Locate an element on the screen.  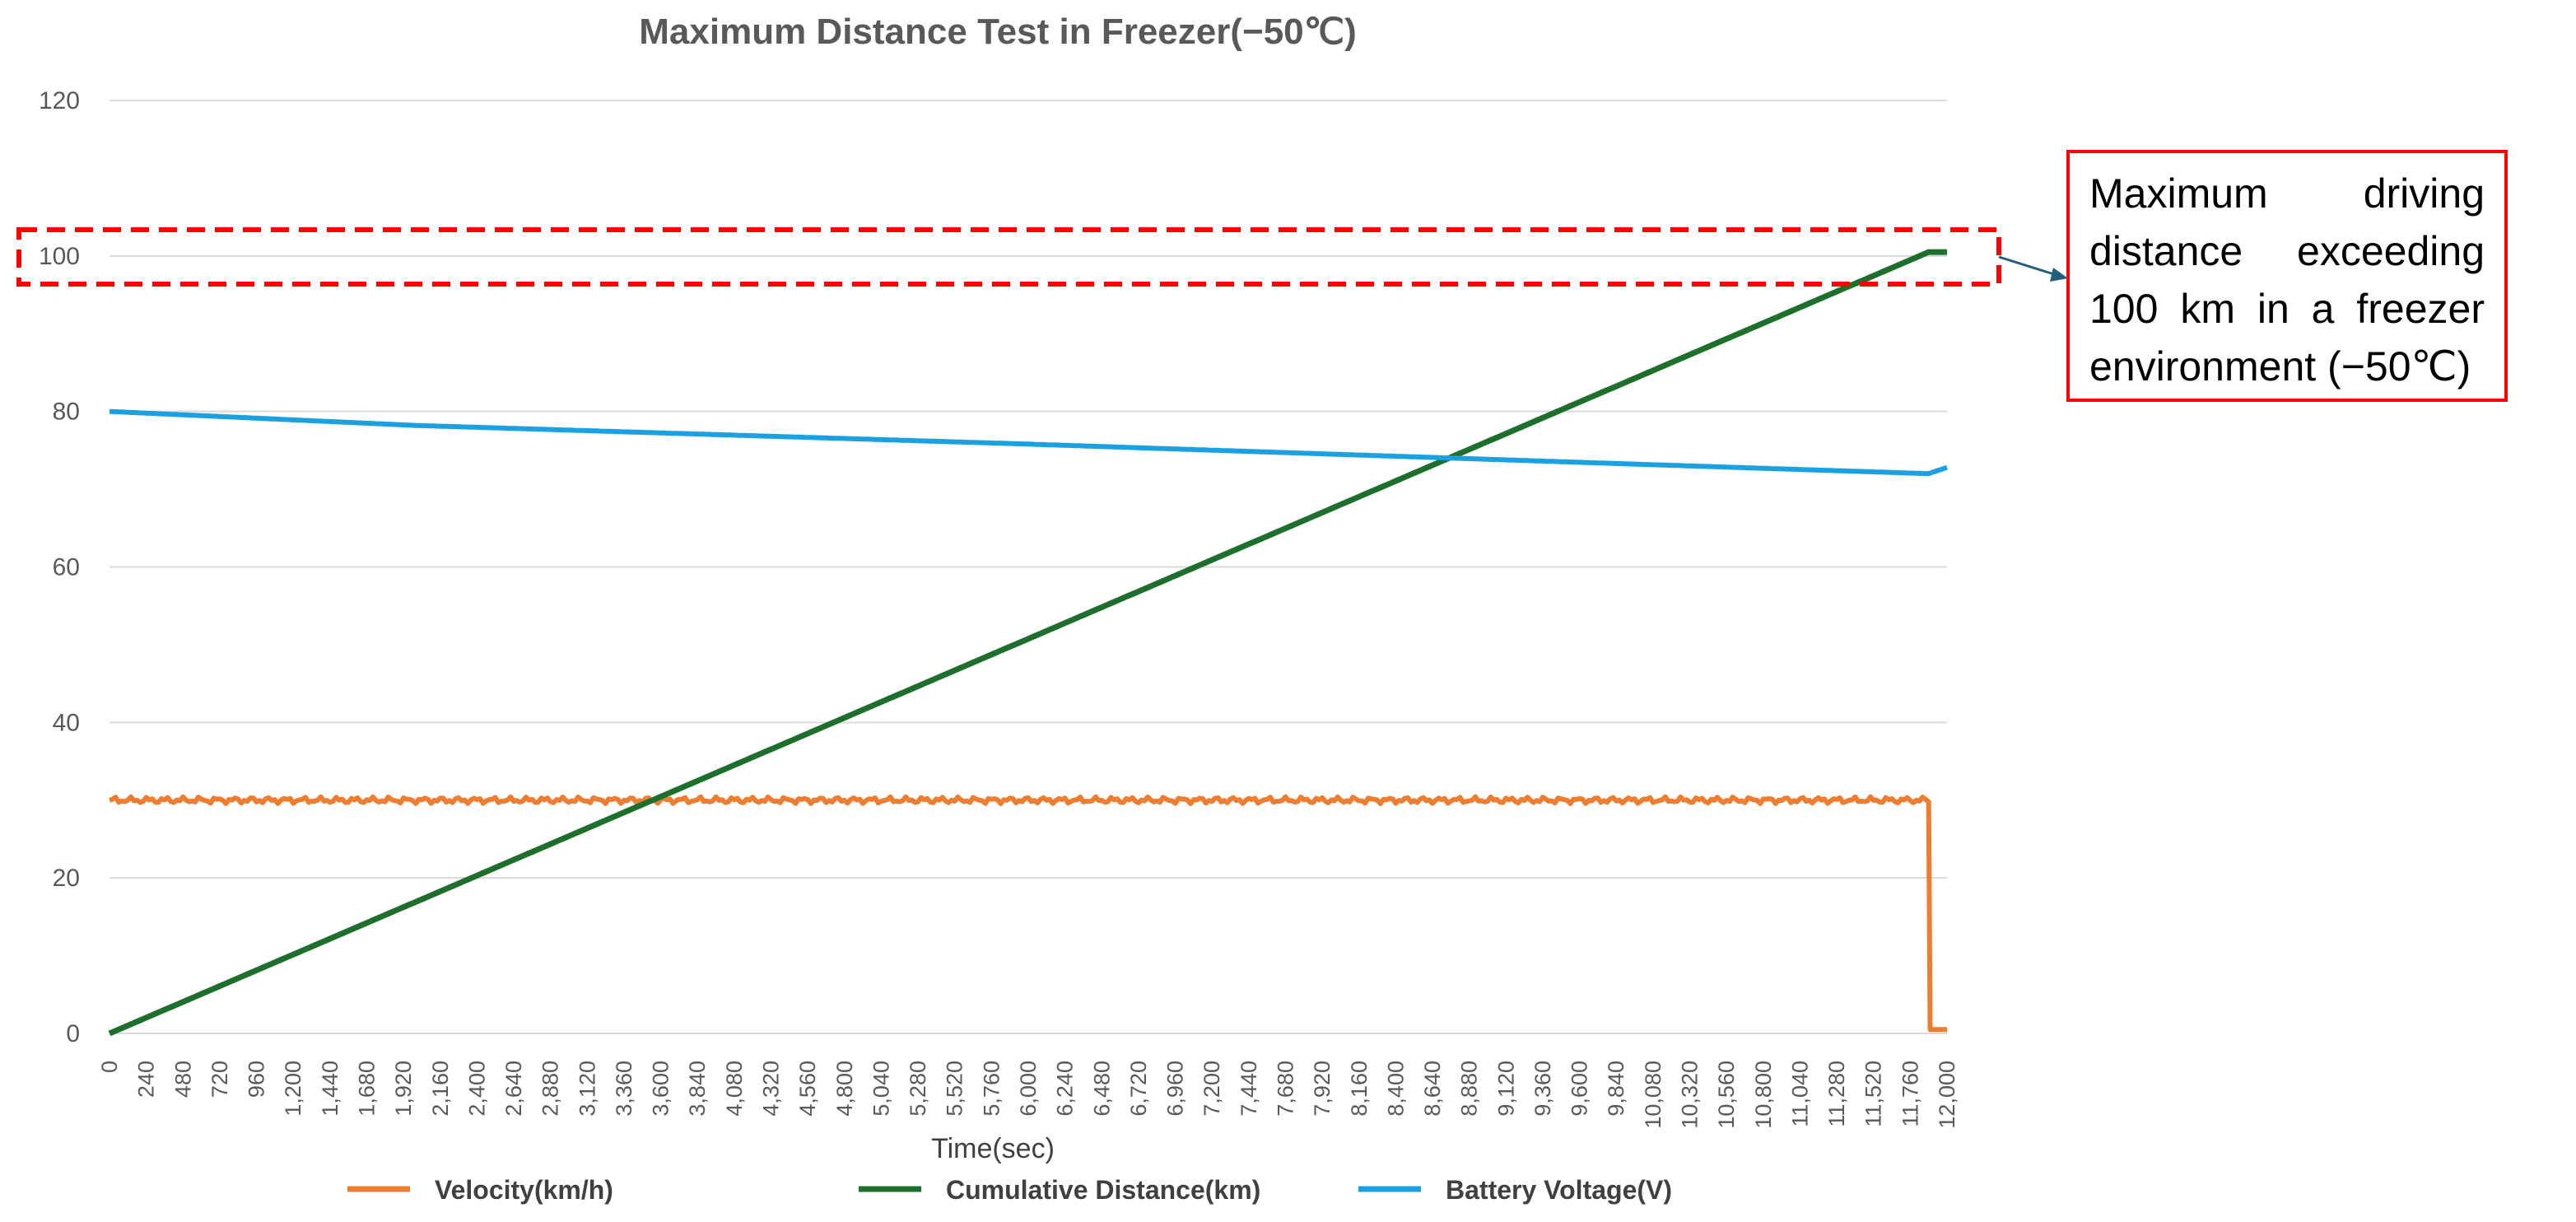
x-tick-label: 9,600 is located at coordinates (1579, 1089).